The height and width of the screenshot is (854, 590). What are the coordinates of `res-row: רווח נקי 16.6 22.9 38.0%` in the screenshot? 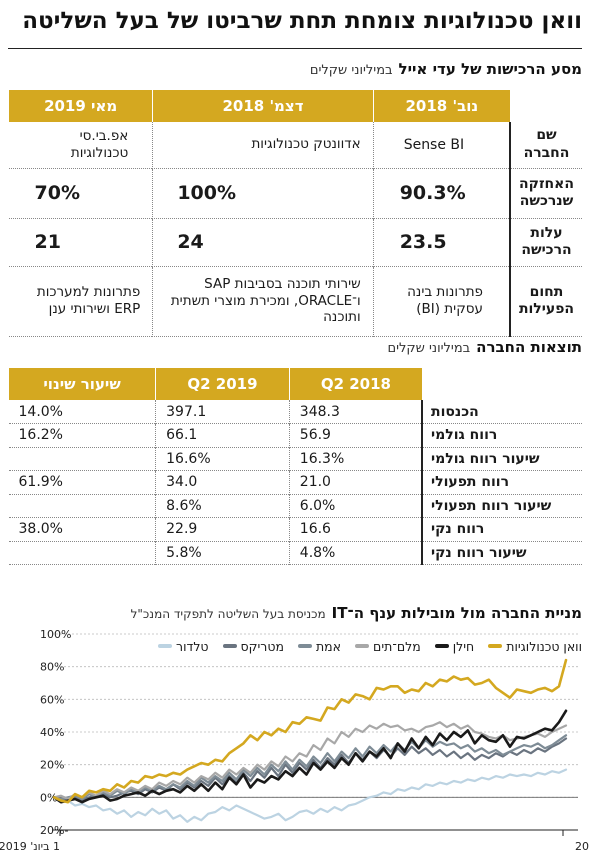 It's located at (295, 529).